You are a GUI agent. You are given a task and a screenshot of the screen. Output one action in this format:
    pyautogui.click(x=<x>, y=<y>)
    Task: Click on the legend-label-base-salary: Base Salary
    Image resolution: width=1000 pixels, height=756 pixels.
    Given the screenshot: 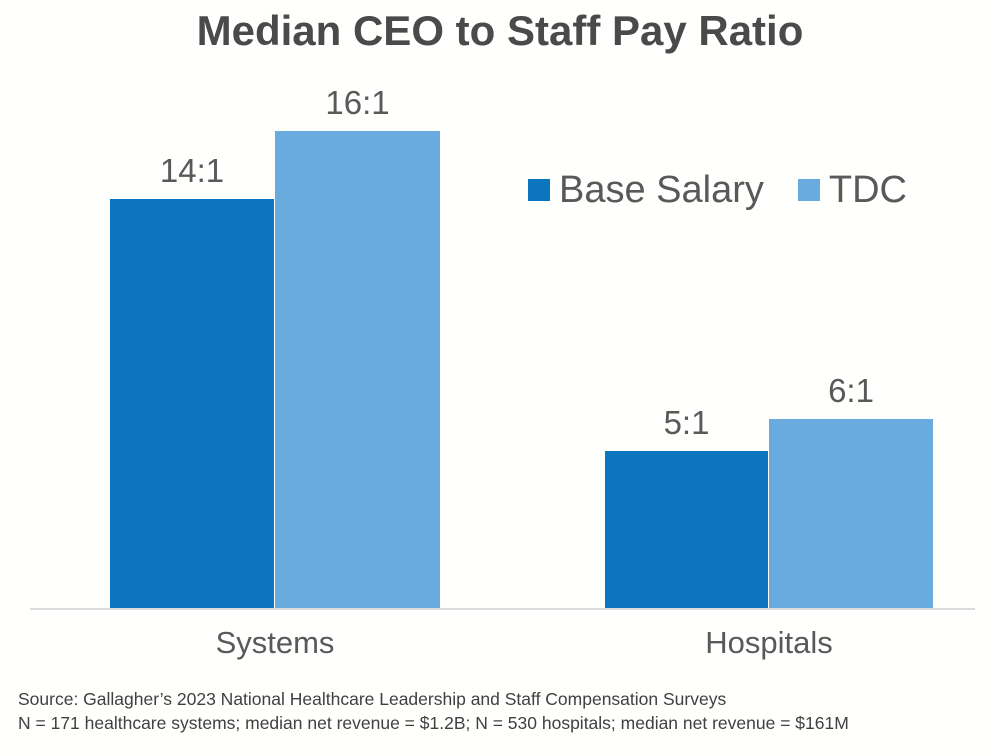 What is the action you would take?
    pyautogui.click(x=661, y=190)
    